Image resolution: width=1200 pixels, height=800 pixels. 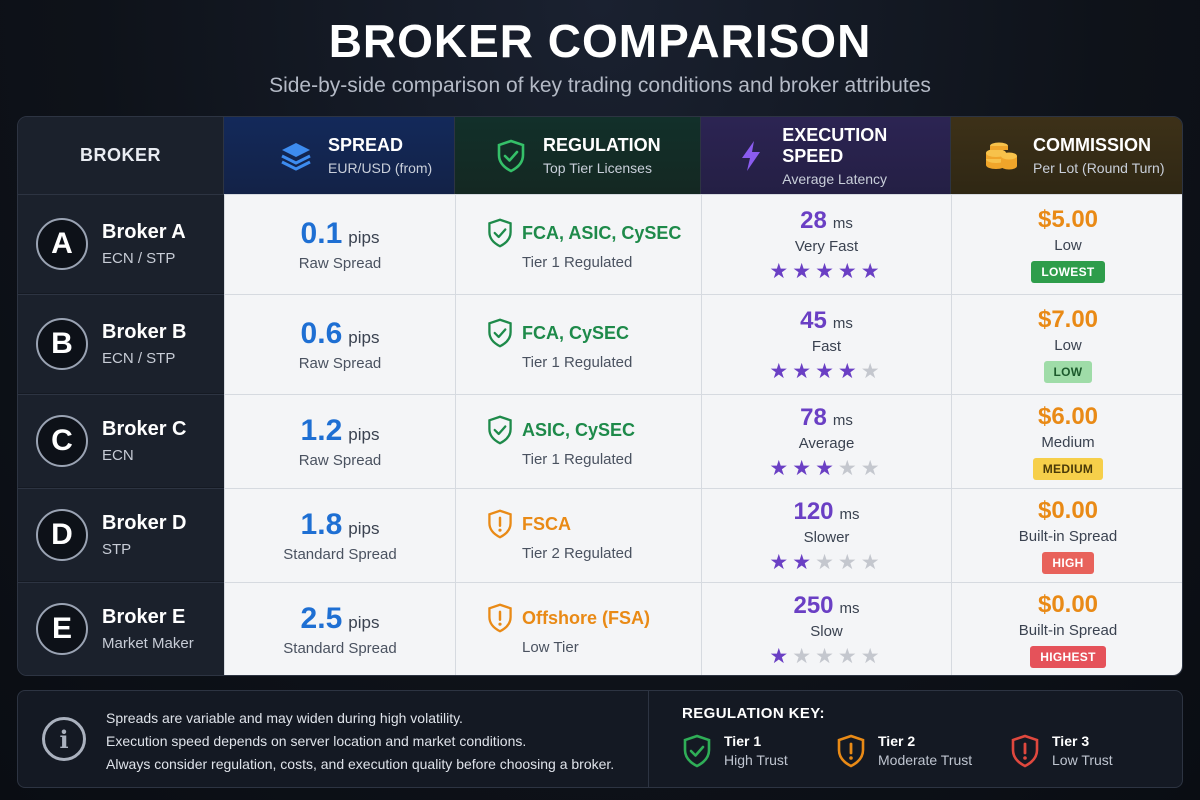 I want to click on layers-icon, so click(x=296, y=156).